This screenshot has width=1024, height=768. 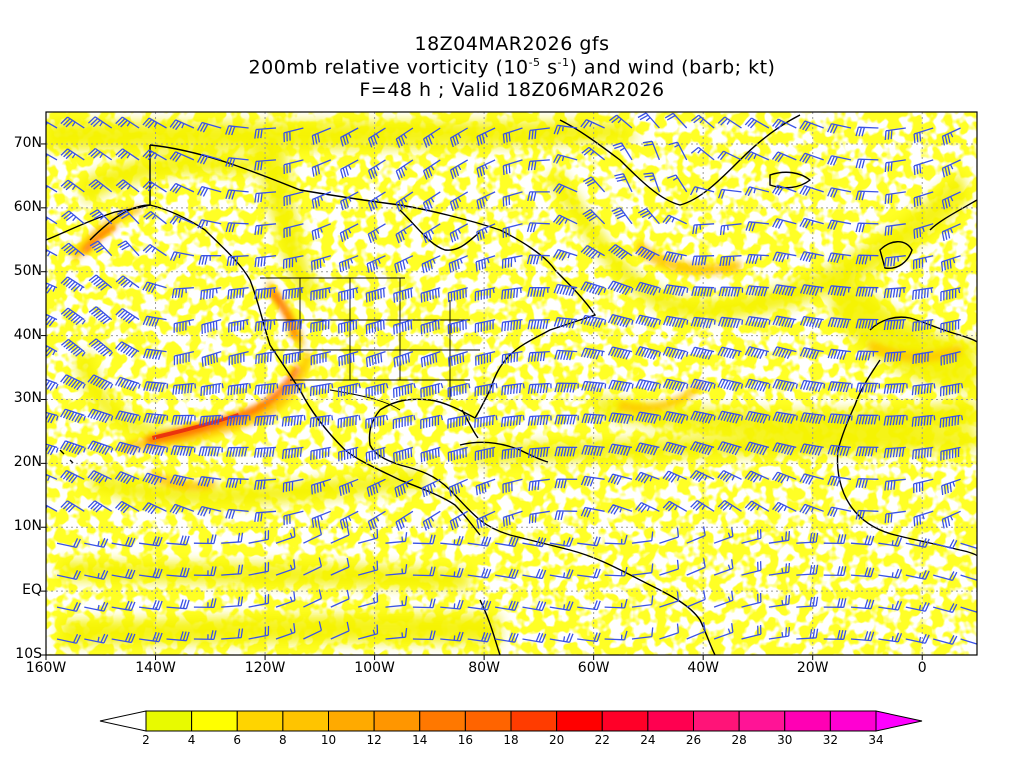 What do you see at coordinates (853, 721) in the screenshot?
I see `colorbar-swatch` at bounding box center [853, 721].